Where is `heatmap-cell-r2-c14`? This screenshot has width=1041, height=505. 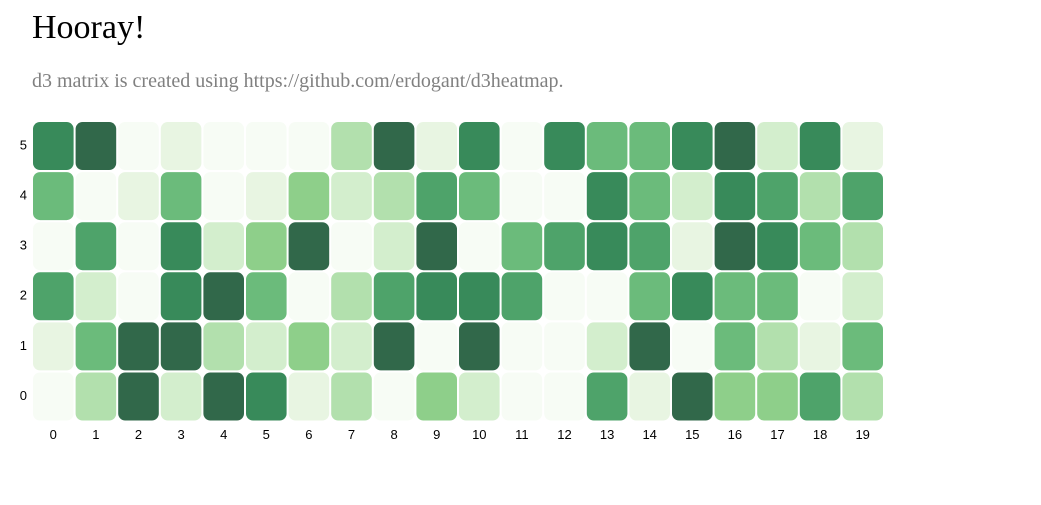 heatmap-cell-r2-c14 is located at coordinates (649, 296).